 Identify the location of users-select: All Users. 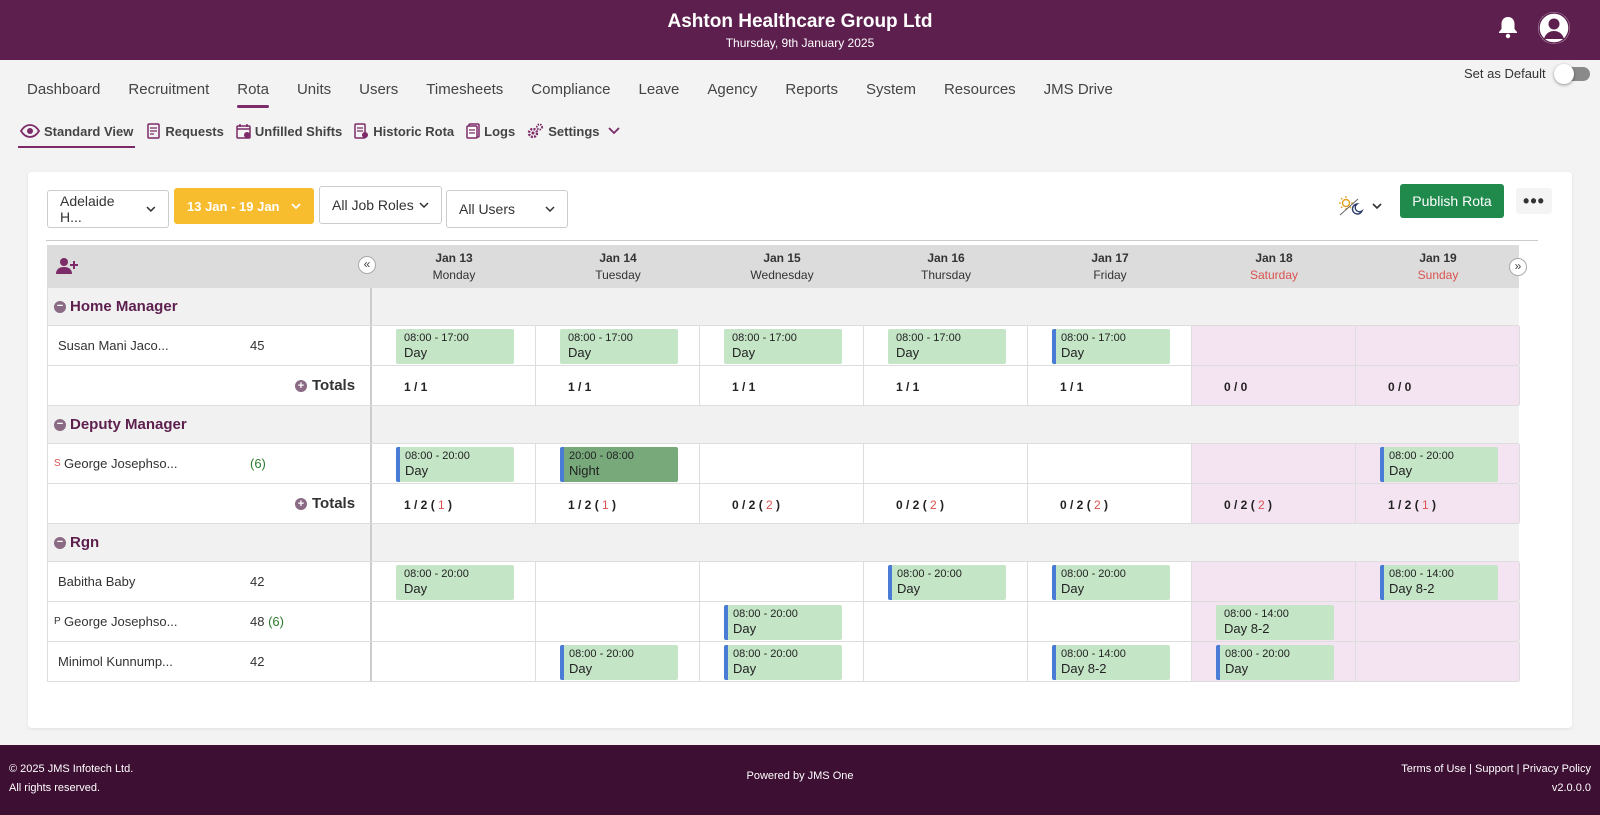
(507, 209).